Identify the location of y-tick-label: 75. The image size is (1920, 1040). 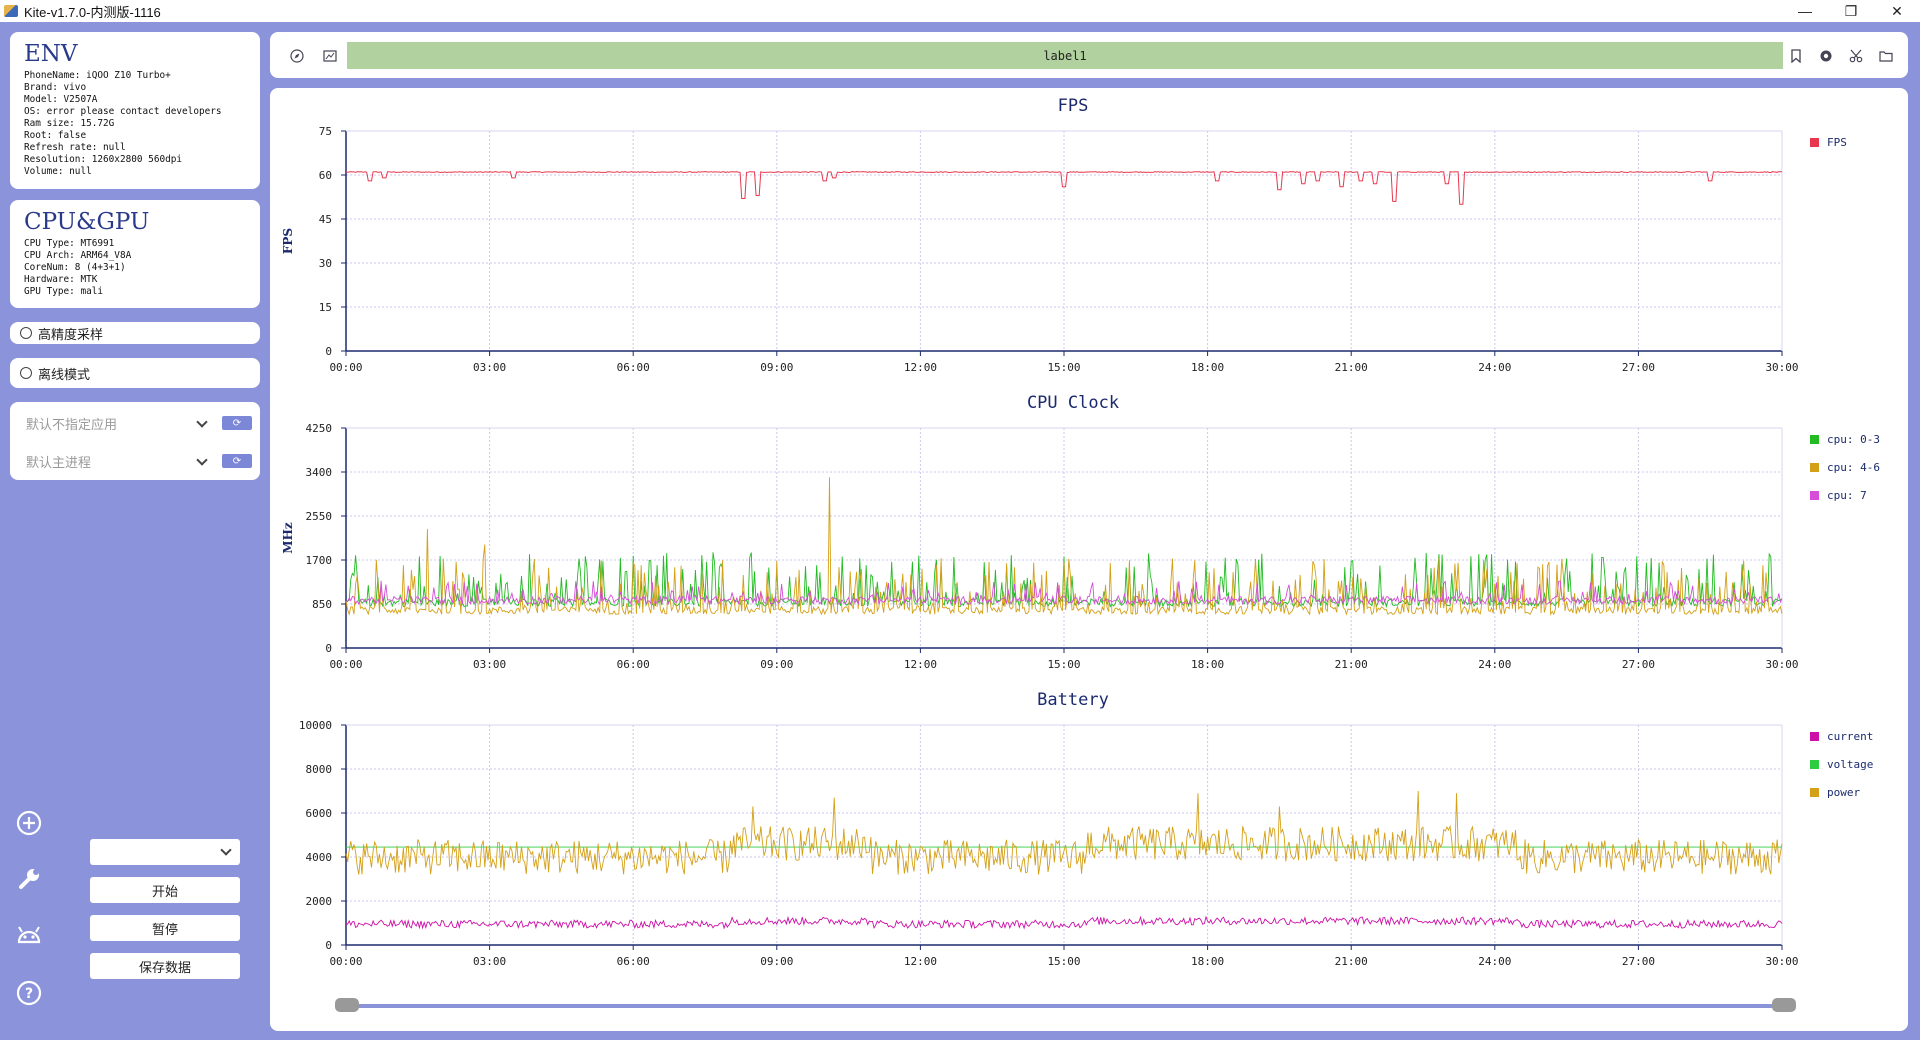
(325, 131).